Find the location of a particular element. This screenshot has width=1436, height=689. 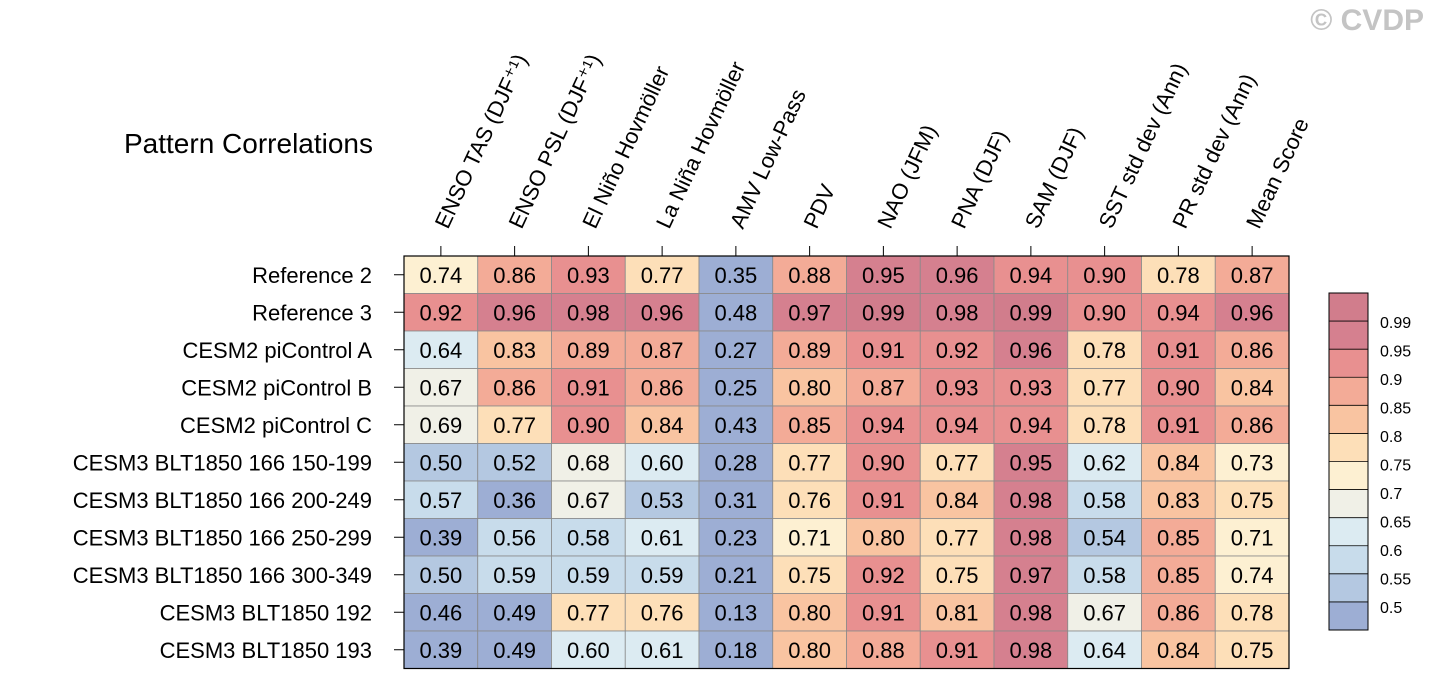

cell-value-label: 0.98 is located at coordinates (1030, 537).